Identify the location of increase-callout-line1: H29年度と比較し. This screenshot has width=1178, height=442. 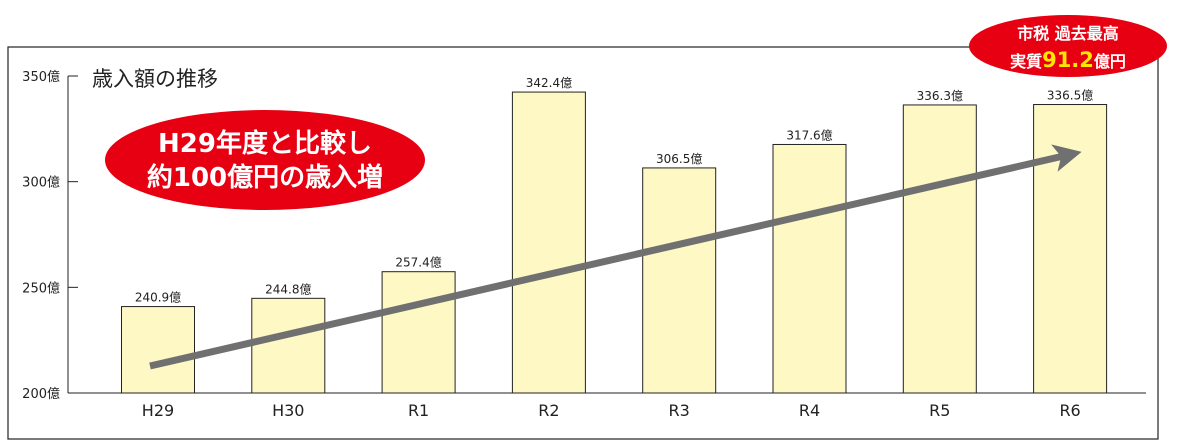
(265, 143).